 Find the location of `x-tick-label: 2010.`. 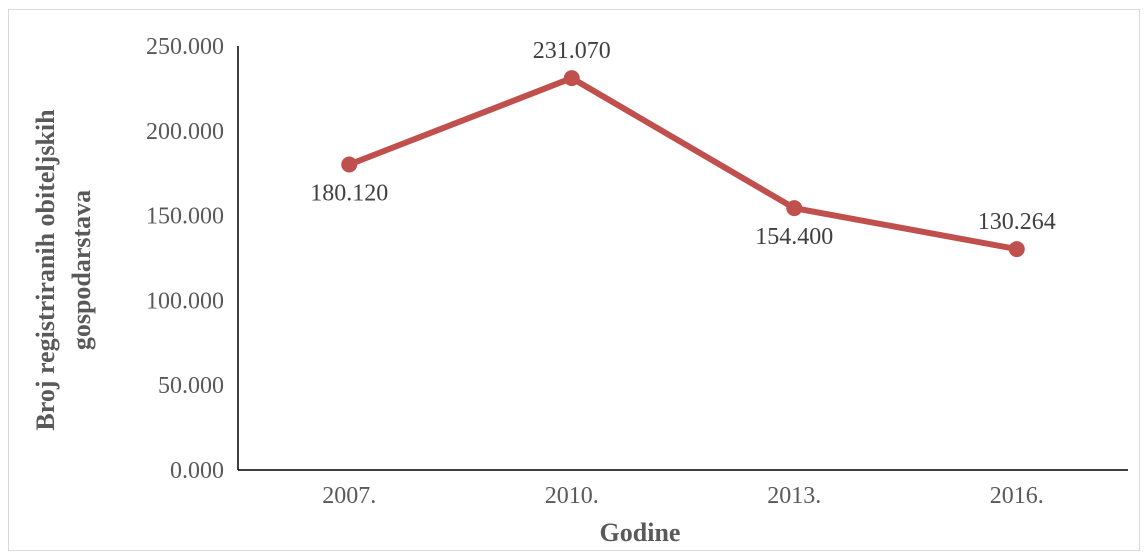

x-tick-label: 2010. is located at coordinates (572, 496).